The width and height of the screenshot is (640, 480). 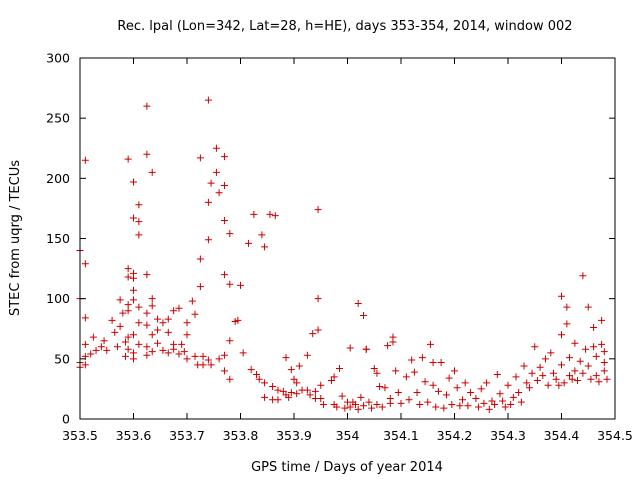 I want to click on x-tick-label: 353.7, so click(x=187, y=435).